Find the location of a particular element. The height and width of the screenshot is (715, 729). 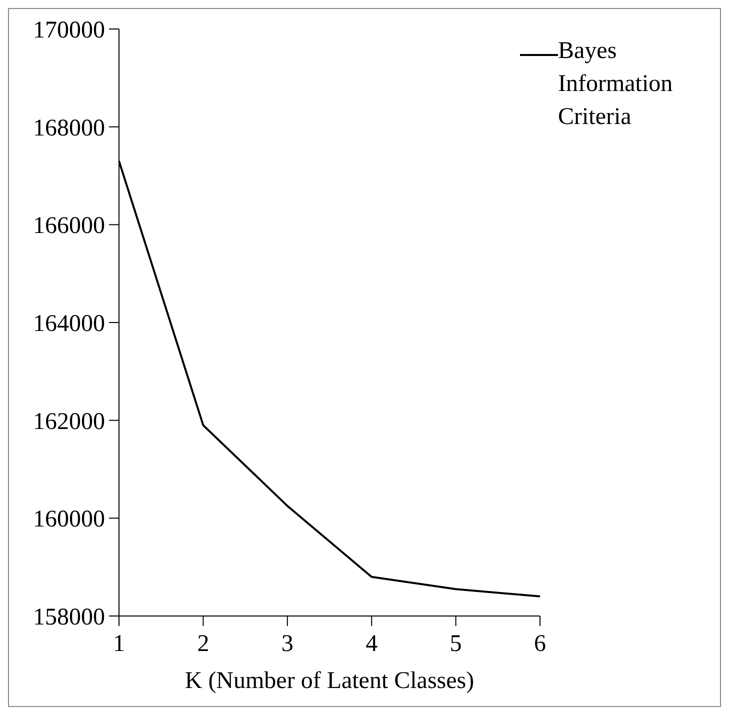

y-tick-label: 158000 is located at coordinates (69, 617).